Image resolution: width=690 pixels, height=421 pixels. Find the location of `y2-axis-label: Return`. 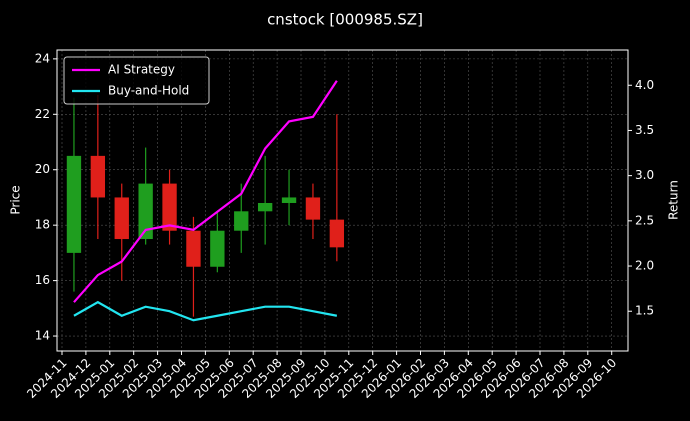

y2-axis-label: Return is located at coordinates (674, 200).